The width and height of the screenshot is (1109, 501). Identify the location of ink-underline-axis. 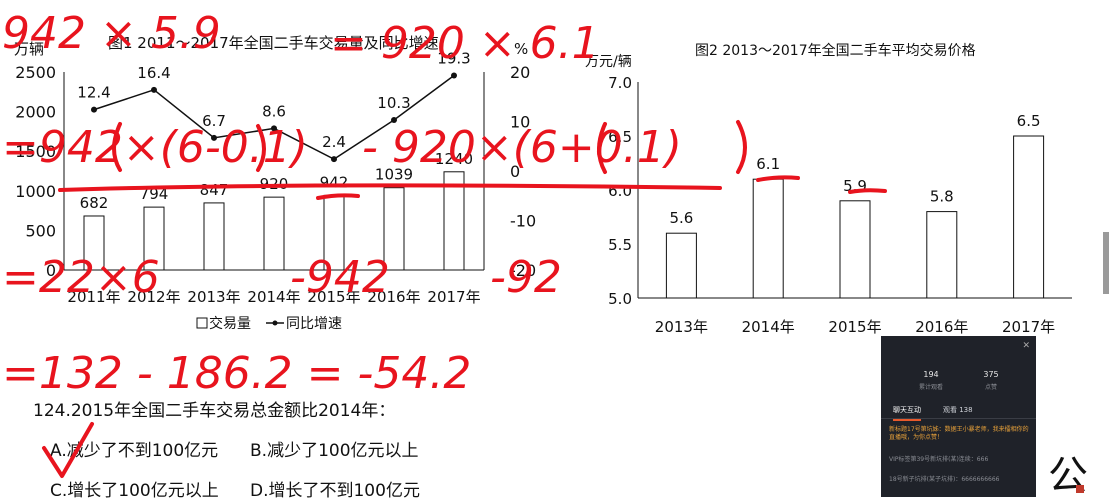
(390, 187).